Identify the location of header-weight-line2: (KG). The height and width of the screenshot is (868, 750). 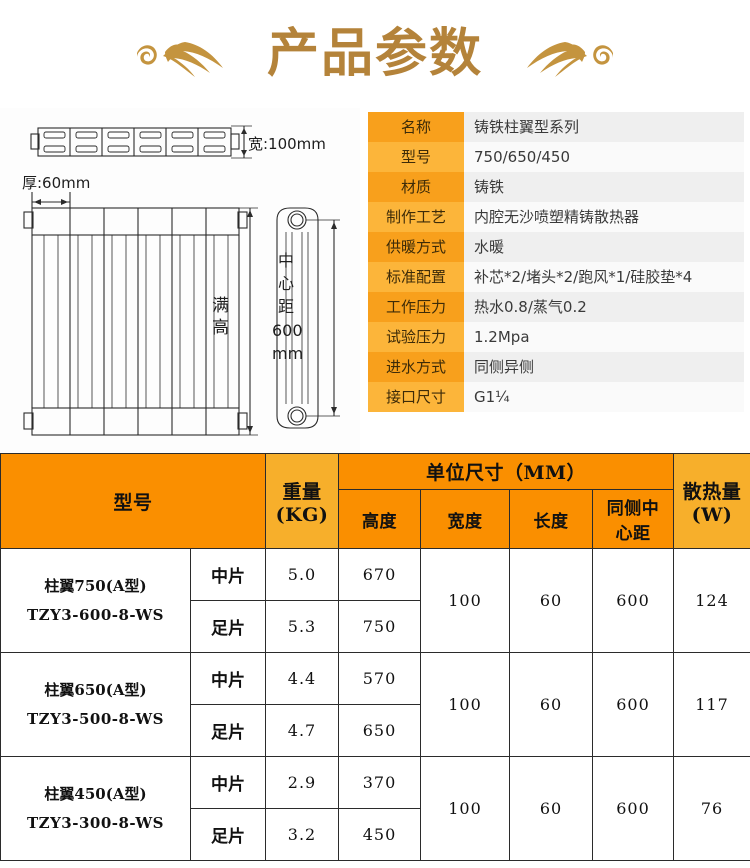
(302, 514).